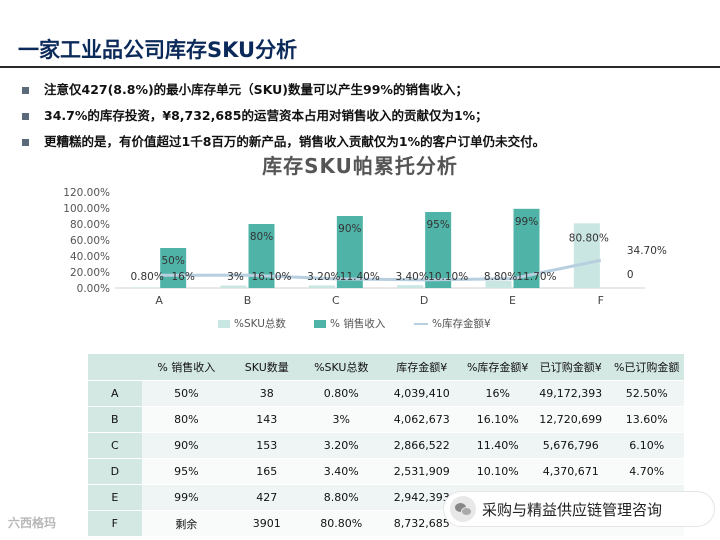 This screenshot has height=540, width=720. What do you see at coordinates (267, 419) in the screenshot?
I see `table-cell: 143` at bounding box center [267, 419].